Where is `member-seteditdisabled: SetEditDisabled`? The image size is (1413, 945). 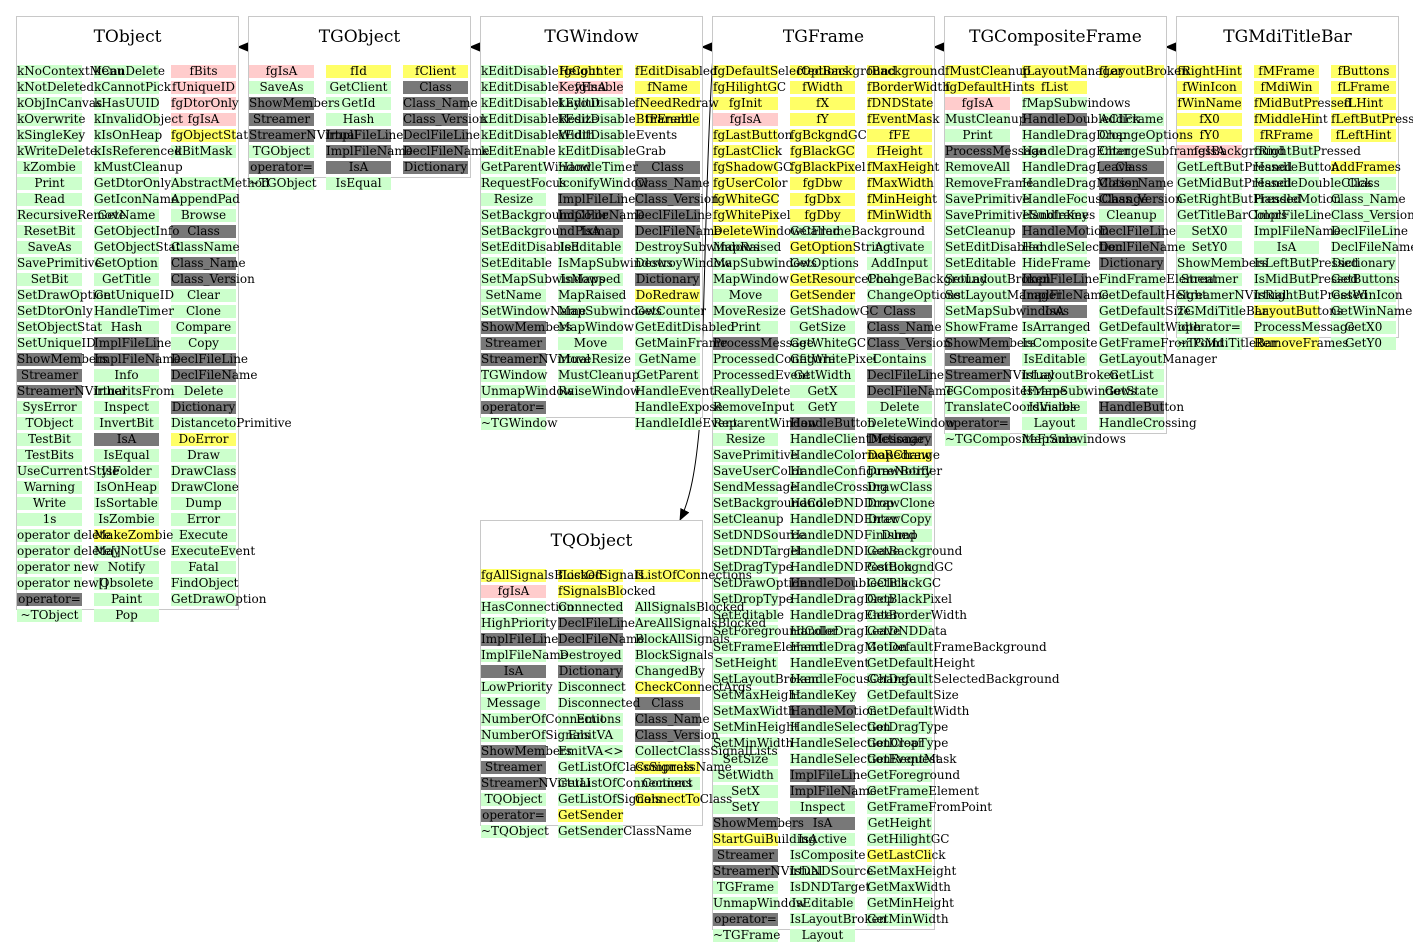 member-seteditdisabled: SetEditDisabled is located at coordinates (994, 247).